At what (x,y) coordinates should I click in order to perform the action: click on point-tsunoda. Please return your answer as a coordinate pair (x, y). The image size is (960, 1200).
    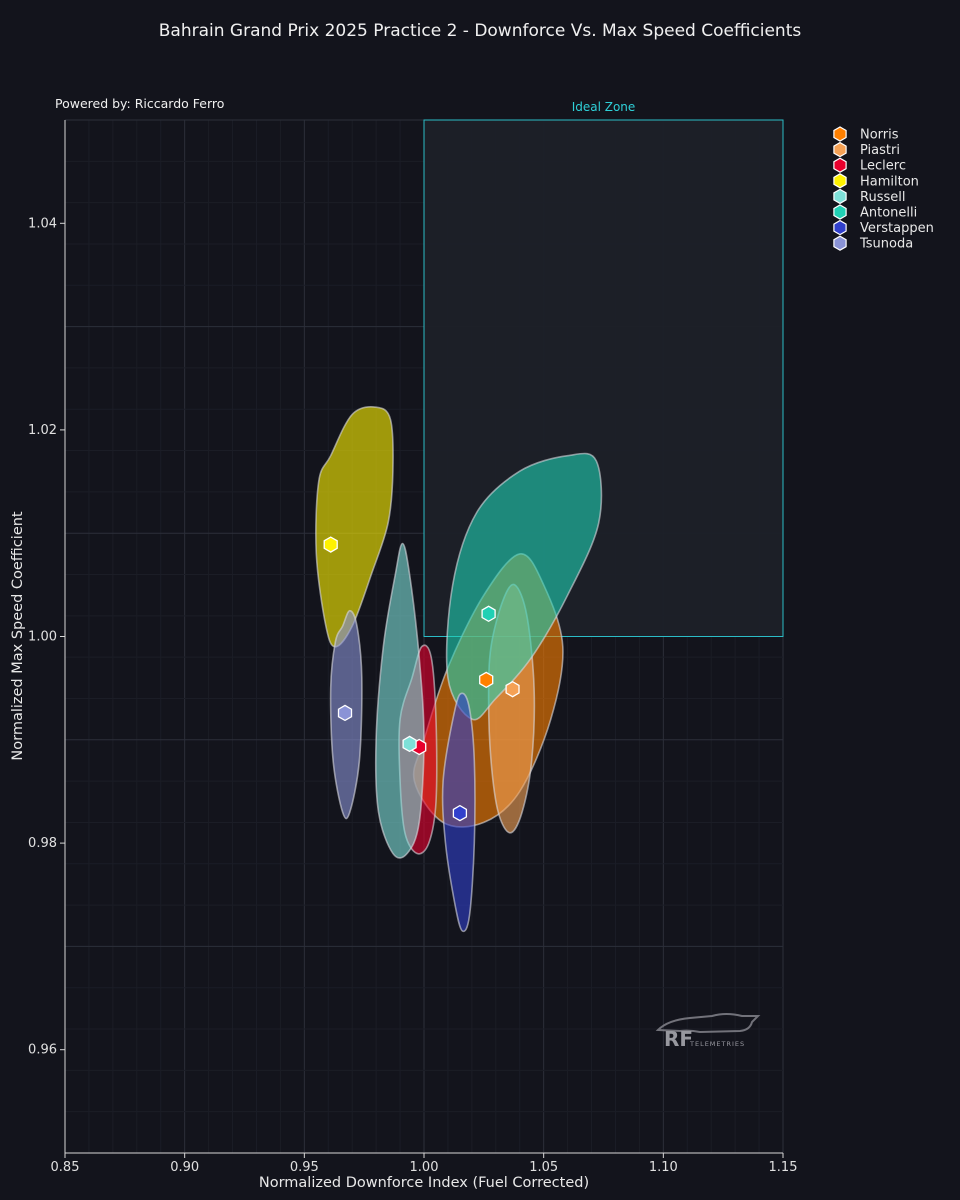
    Looking at the image, I should click on (345, 713).